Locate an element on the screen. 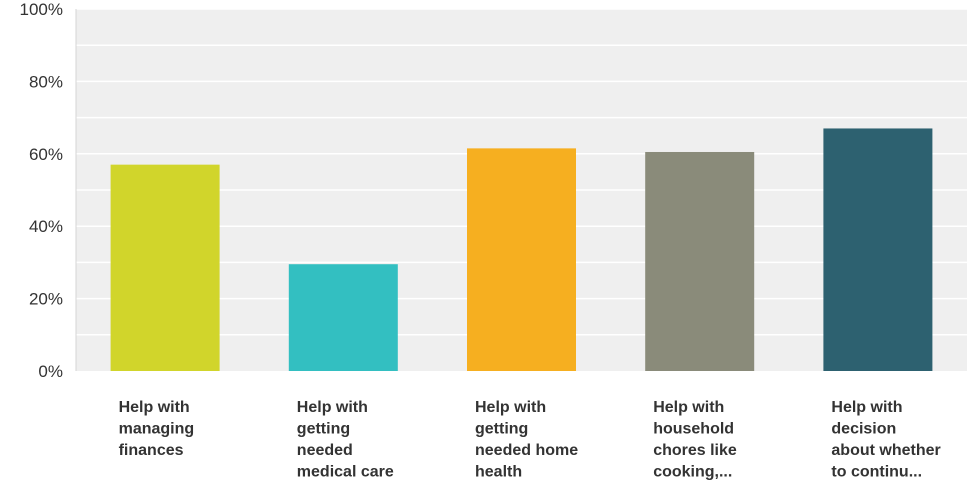 This screenshot has width=971, height=494. x-category-label: chores like is located at coordinates (695, 450).